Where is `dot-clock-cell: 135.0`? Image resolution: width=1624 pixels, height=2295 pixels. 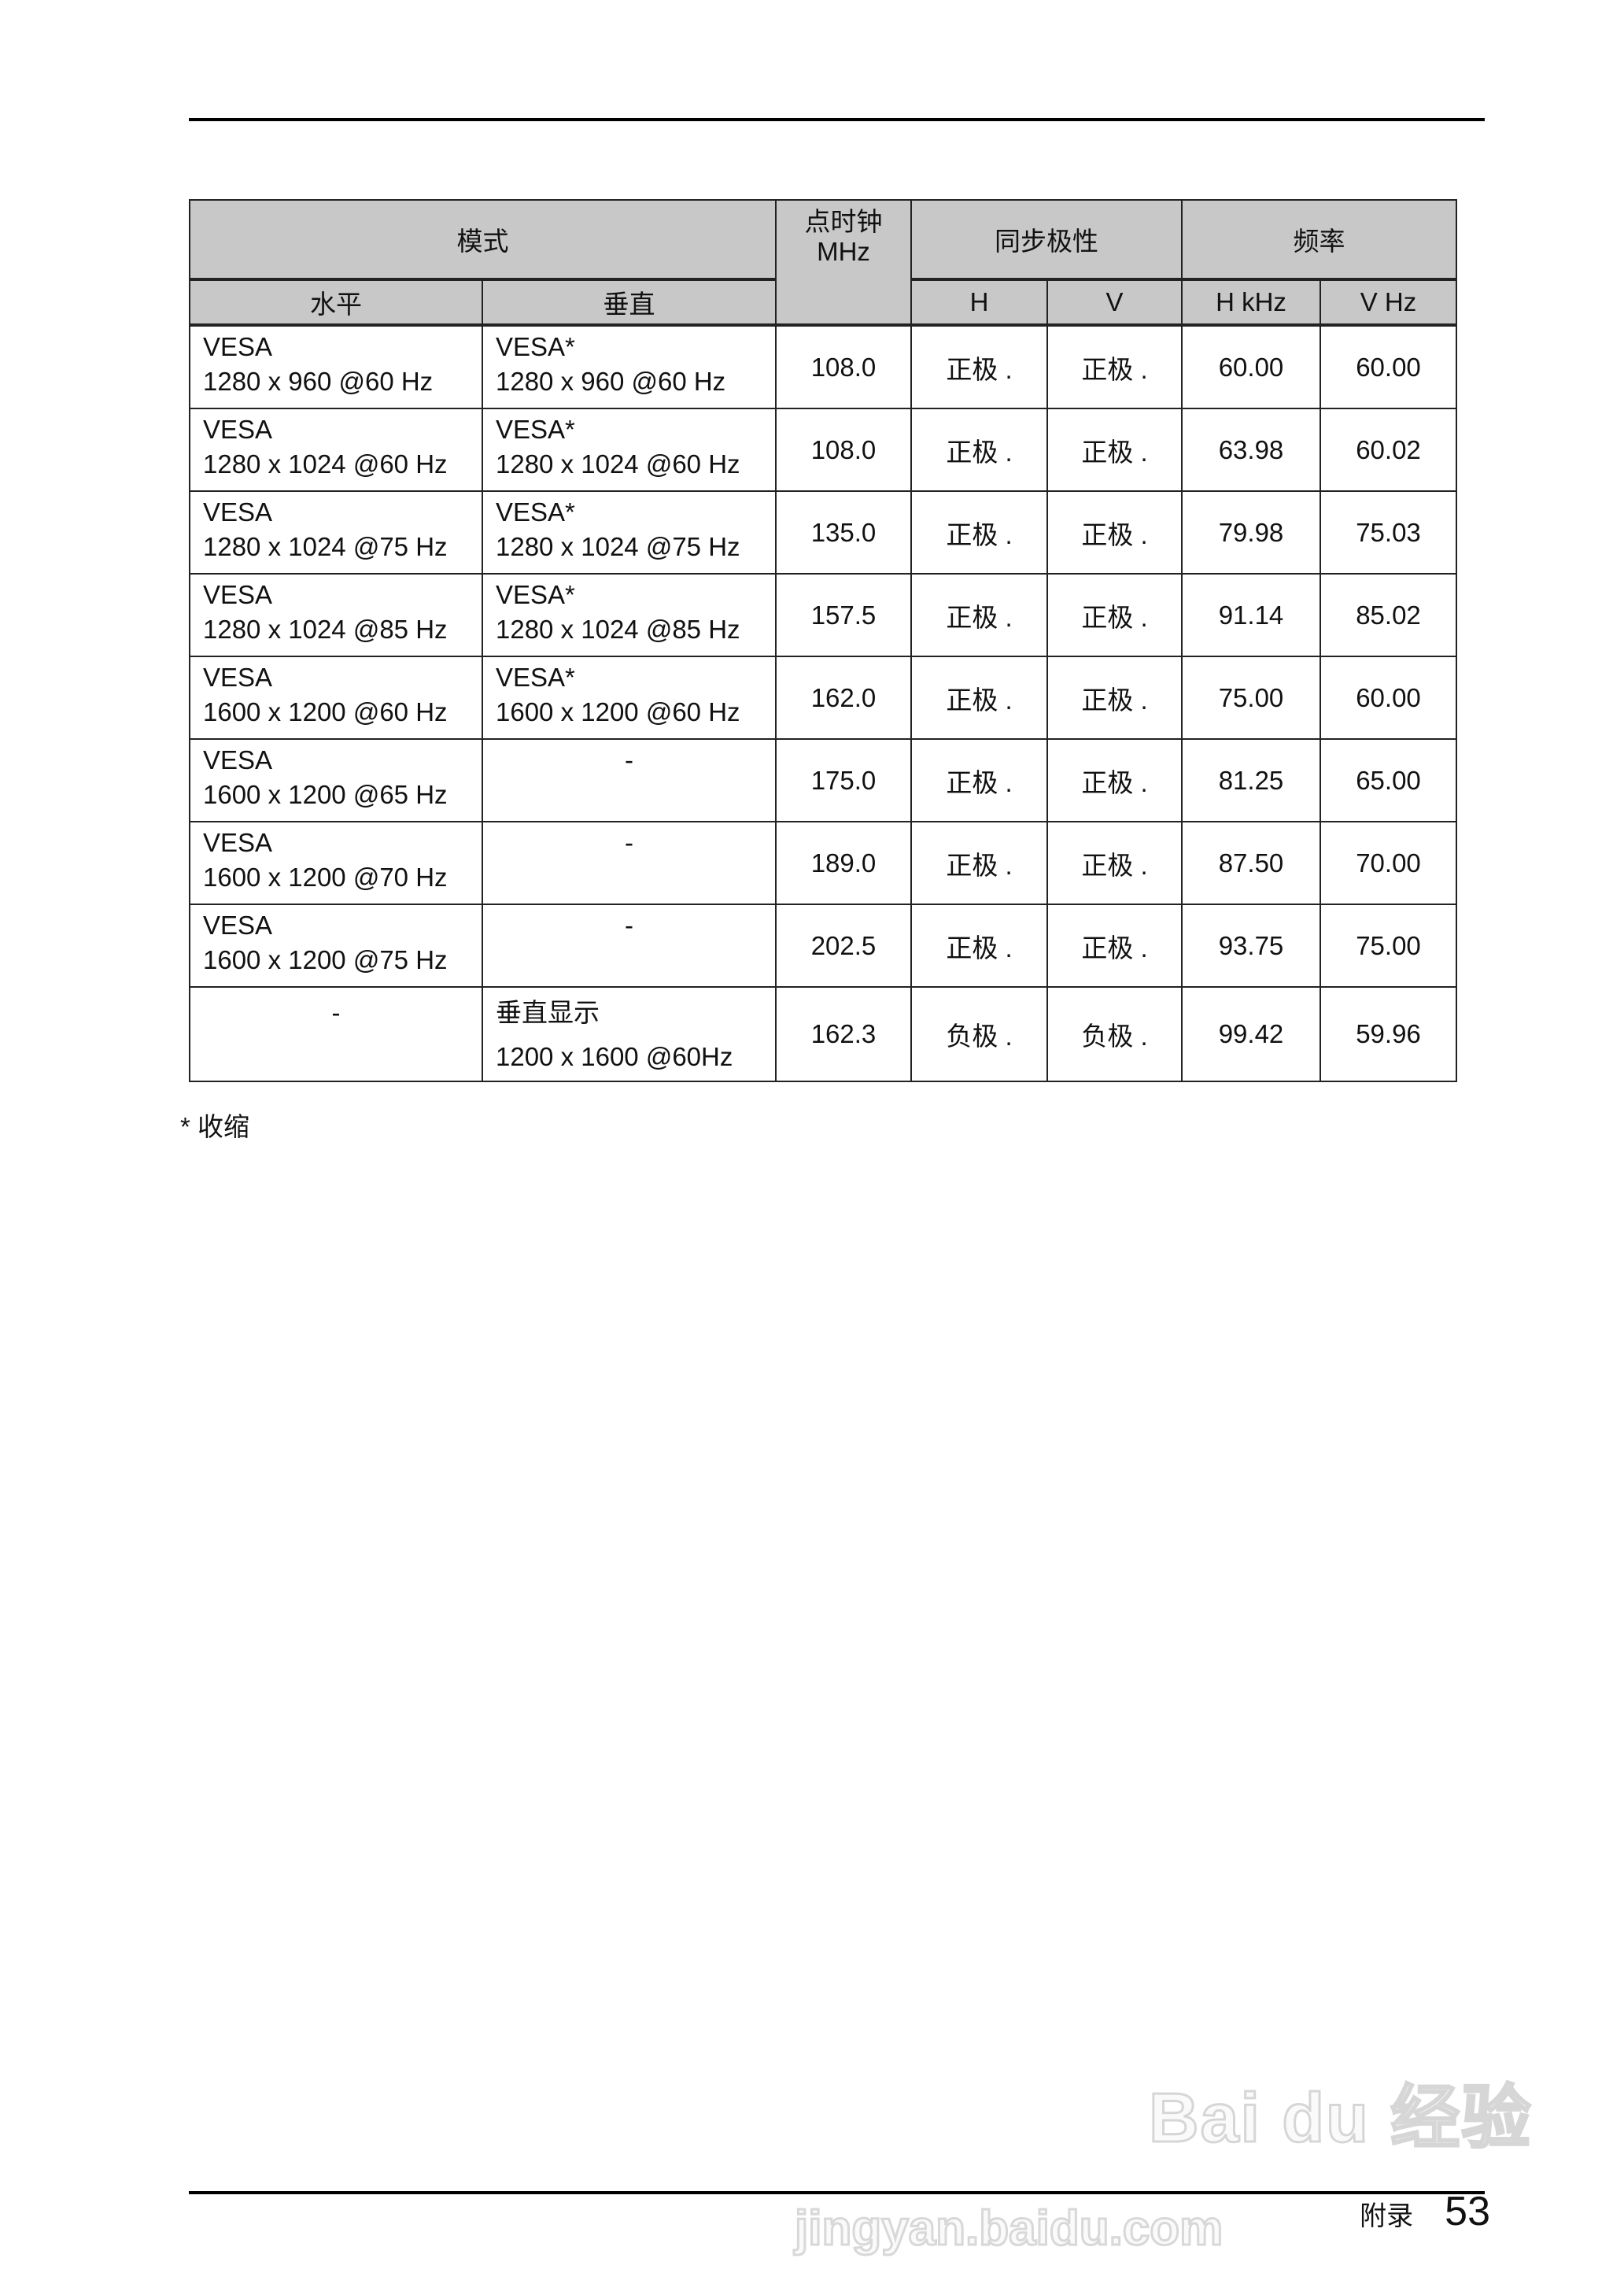 dot-clock-cell: 135.0 is located at coordinates (843, 532).